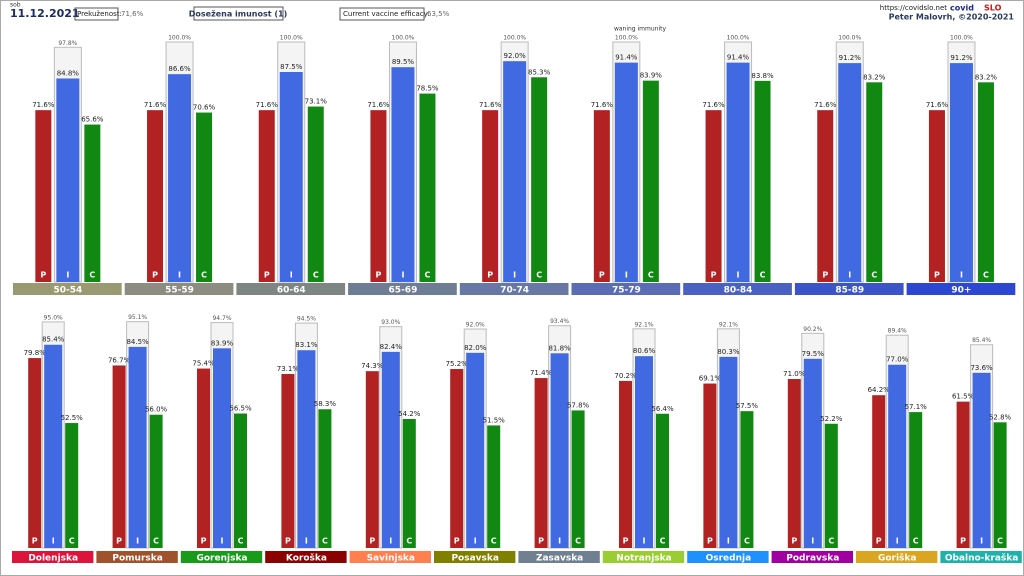 The image size is (1024, 576). I want to click on value-label: 52.5%, so click(72, 418).